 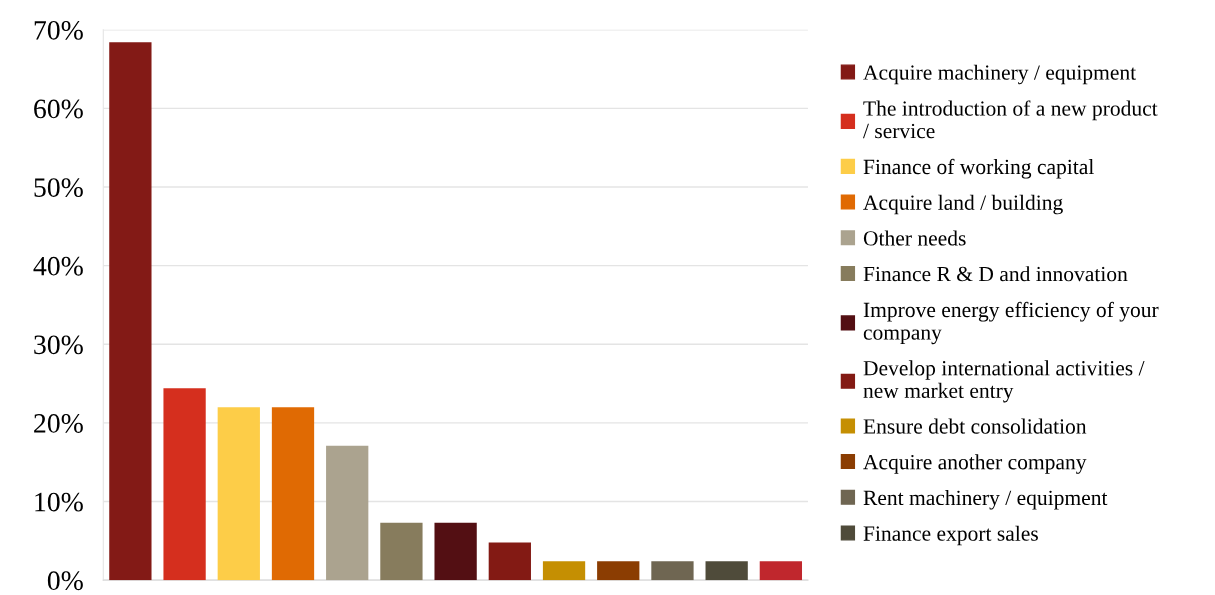 I want to click on legend-label: The introduction of a new product / service, so click(x=1010, y=119).